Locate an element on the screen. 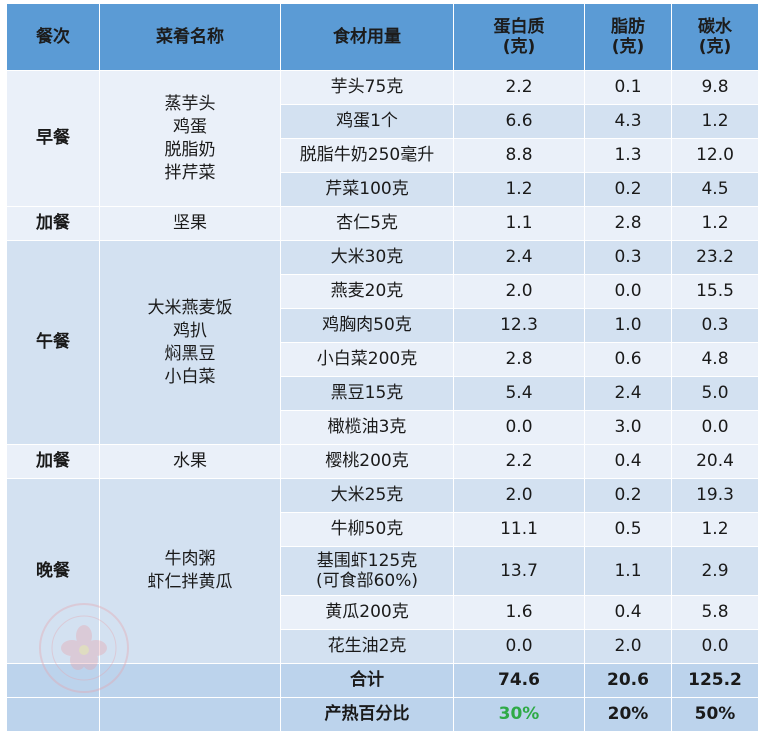 The height and width of the screenshot is (732, 760). protein-cell: 12.3 is located at coordinates (519, 325).